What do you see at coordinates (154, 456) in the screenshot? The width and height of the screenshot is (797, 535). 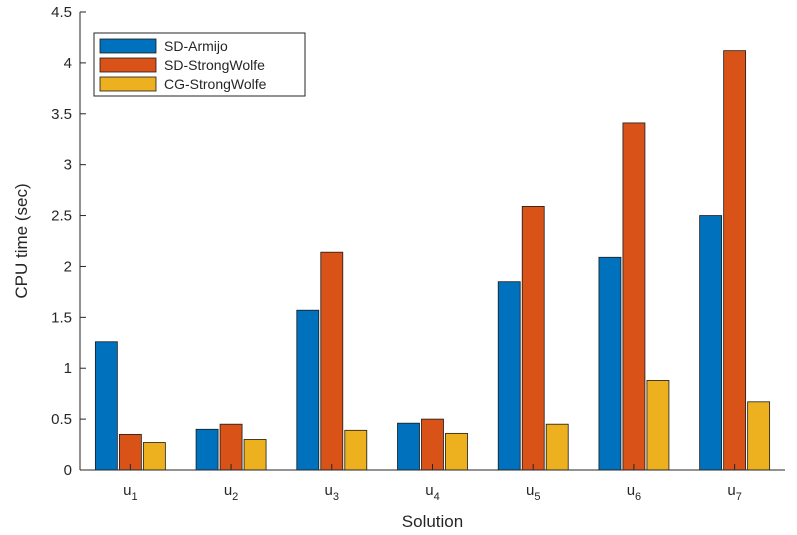 I see `bar-cg-strongwolfe-u1` at bounding box center [154, 456].